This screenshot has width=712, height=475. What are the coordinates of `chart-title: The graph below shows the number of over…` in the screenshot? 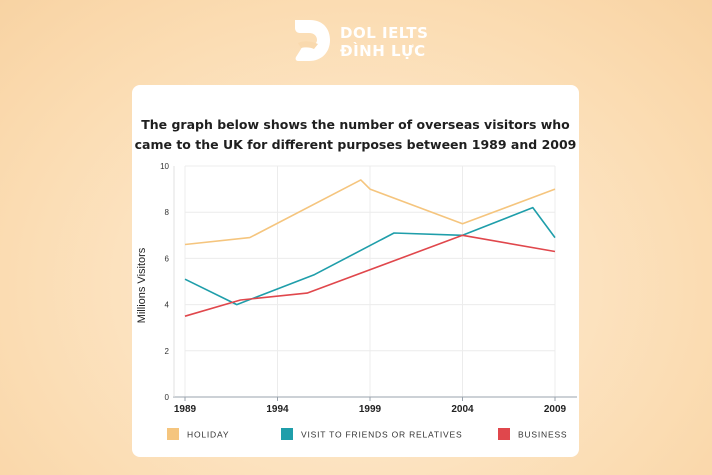 It's located at (355, 135).